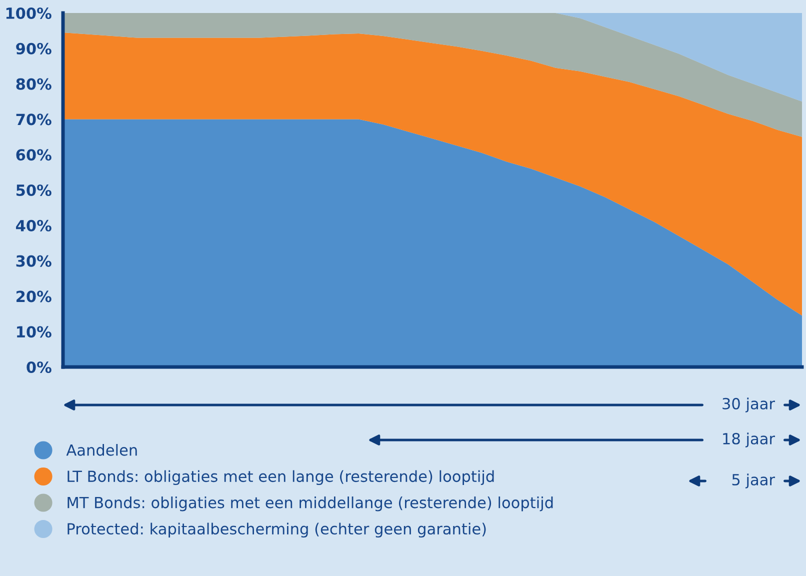 The width and height of the screenshot is (806, 576). Describe the element at coordinates (748, 405) in the screenshot. I see `text: 30 jaar` at that location.